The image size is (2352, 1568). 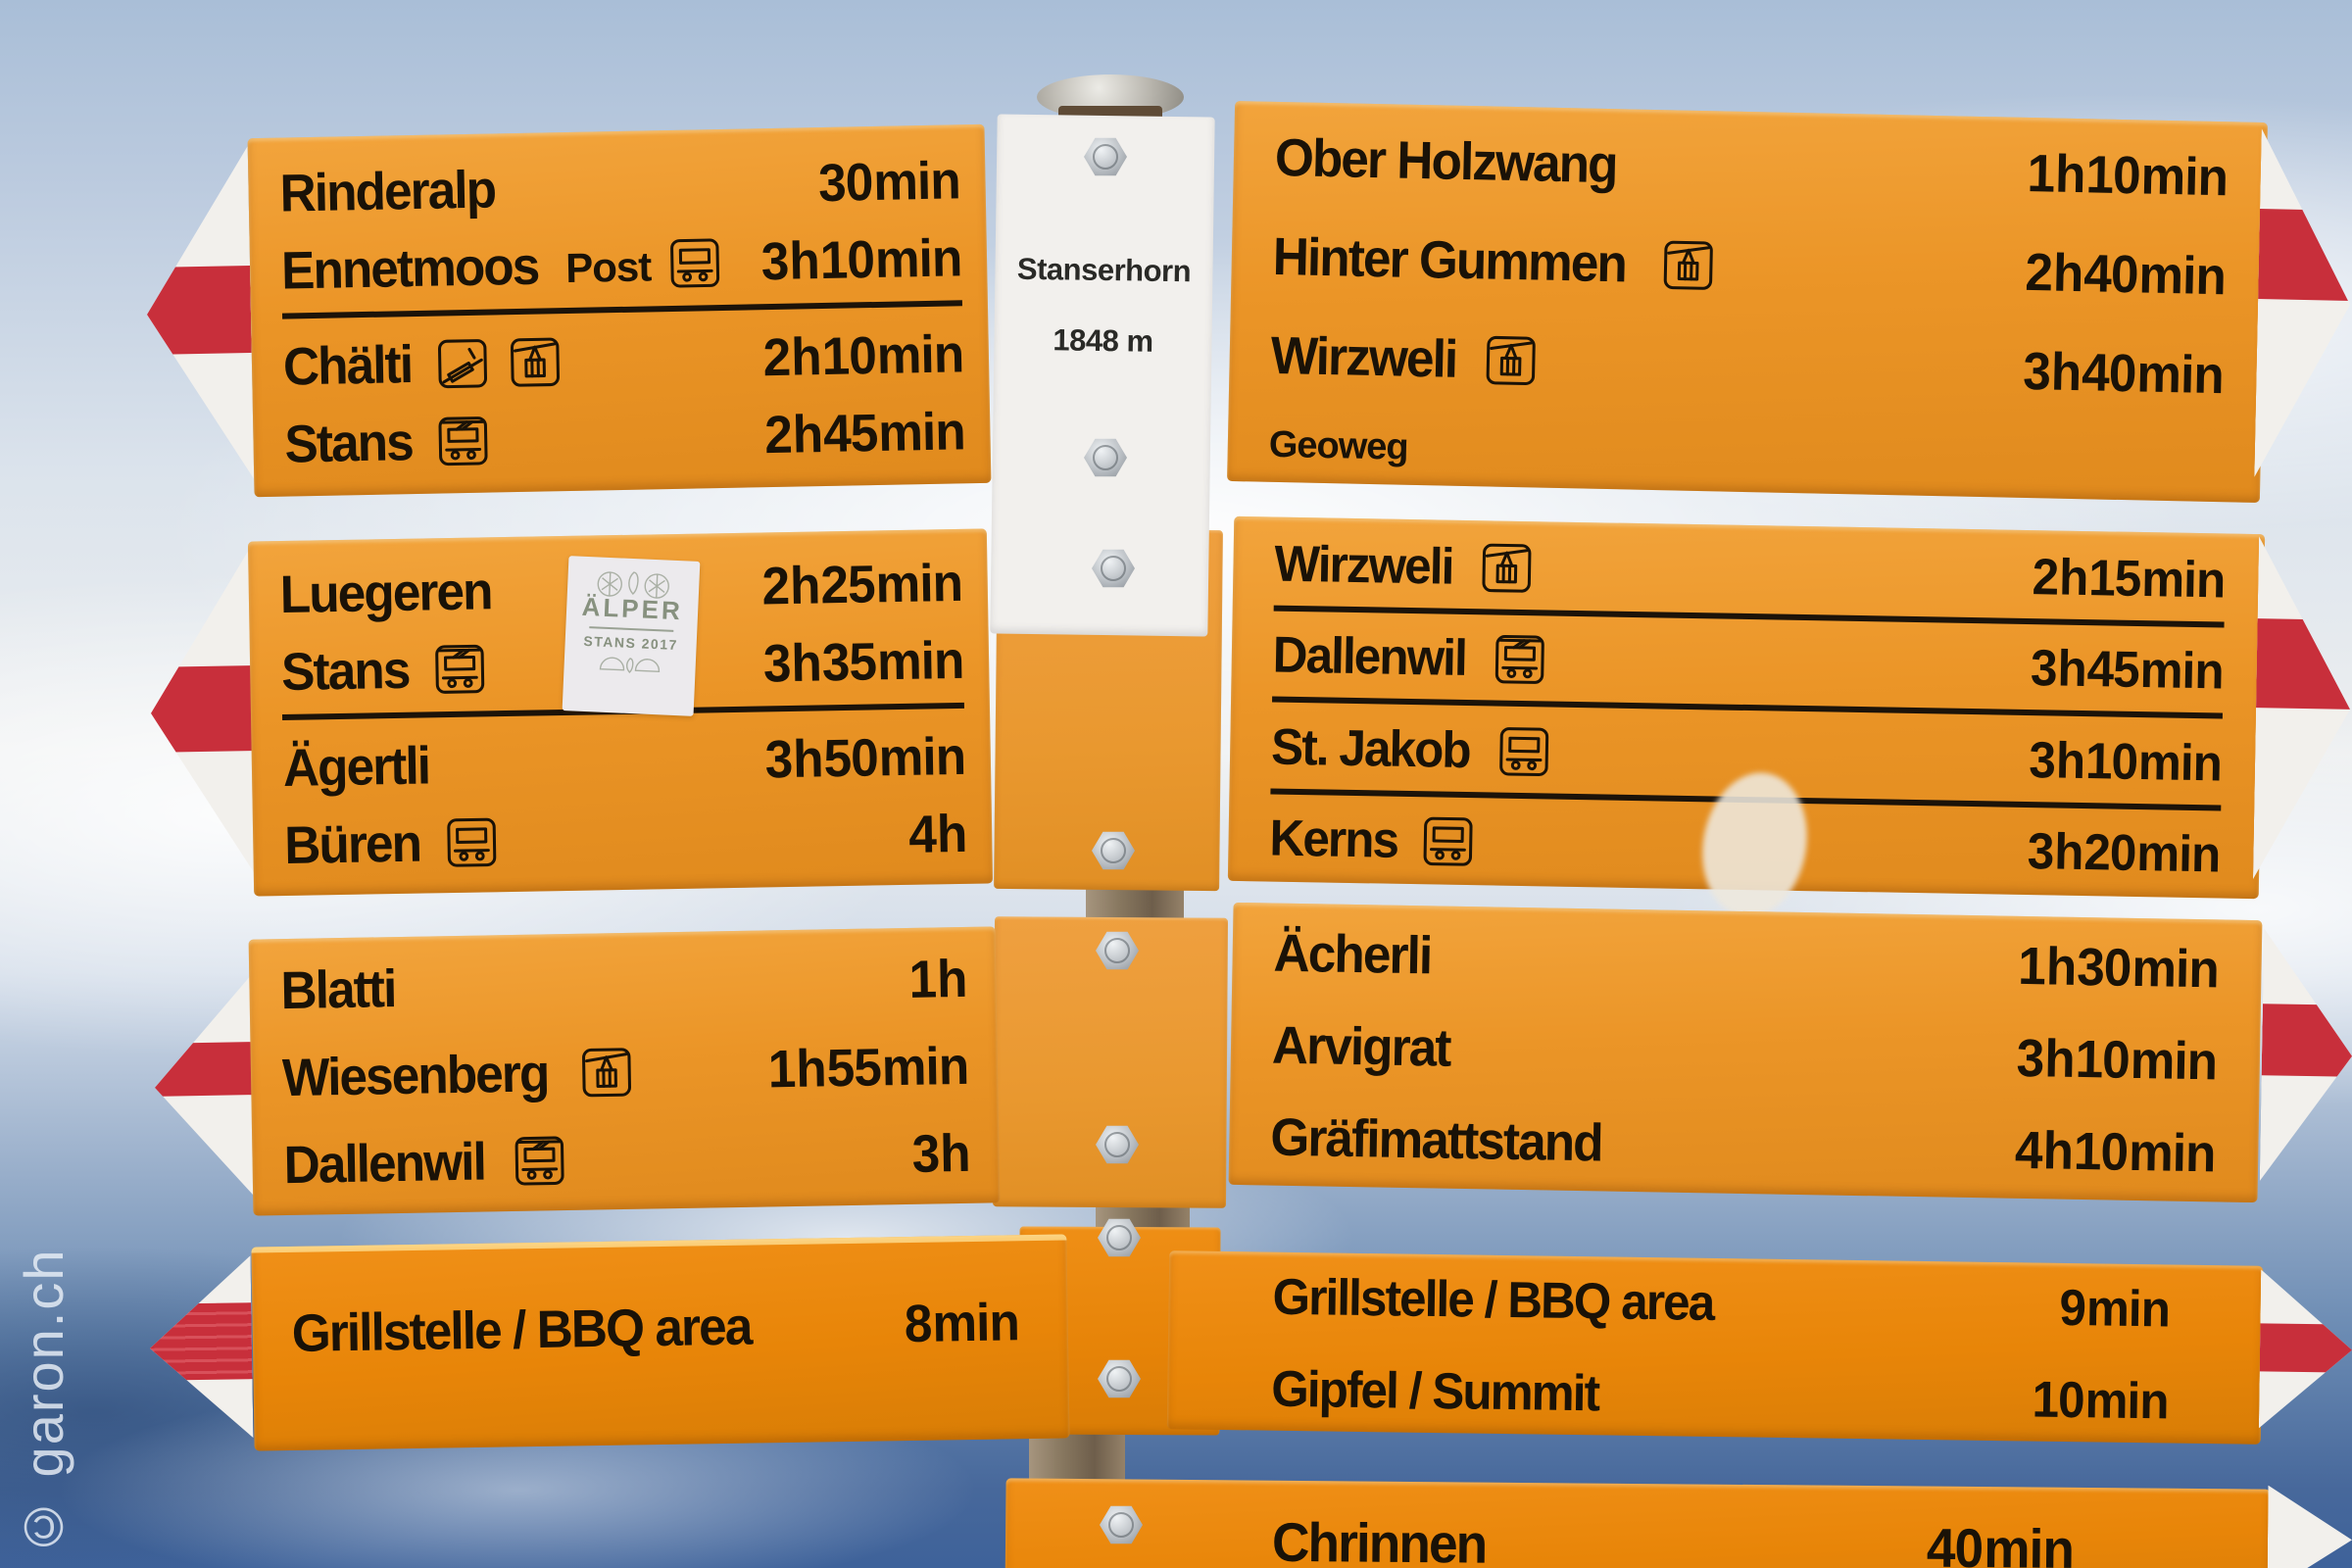 What do you see at coordinates (1745, 1054) in the screenshot?
I see `destination-row: Arvigrat 3 h 10 min` at bounding box center [1745, 1054].